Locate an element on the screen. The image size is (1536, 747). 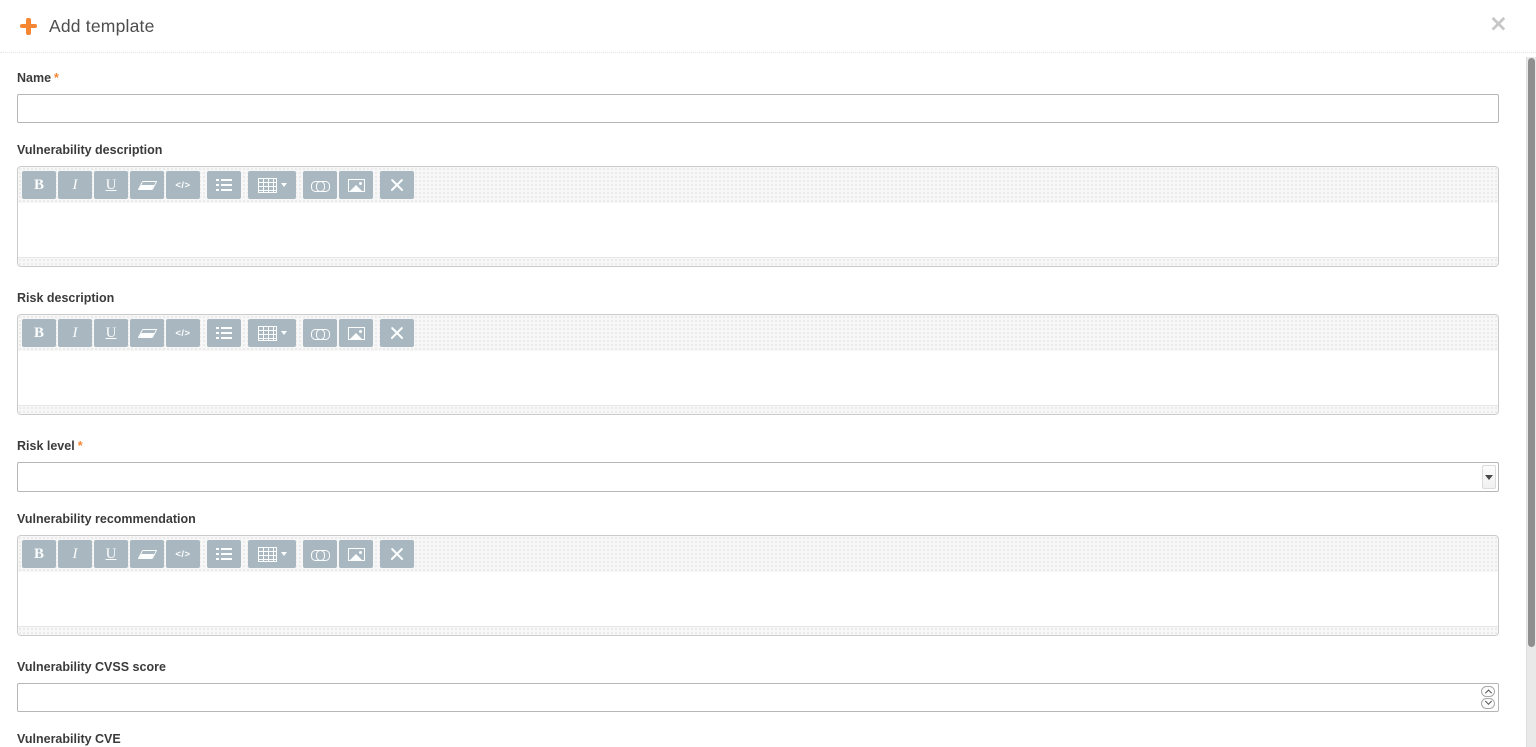
vulnerability-cvss-score-label: Vulnerability CVSS score is located at coordinates (758, 667).